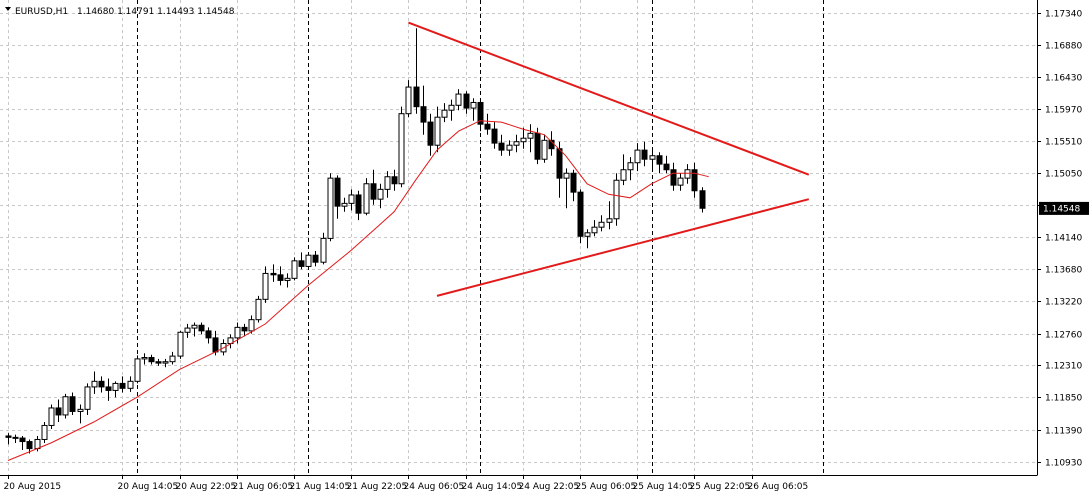  Describe the element at coordinates (606, 487) in the screenshot. I see `x-tick-label: 25 Aug 06:05` at that location.